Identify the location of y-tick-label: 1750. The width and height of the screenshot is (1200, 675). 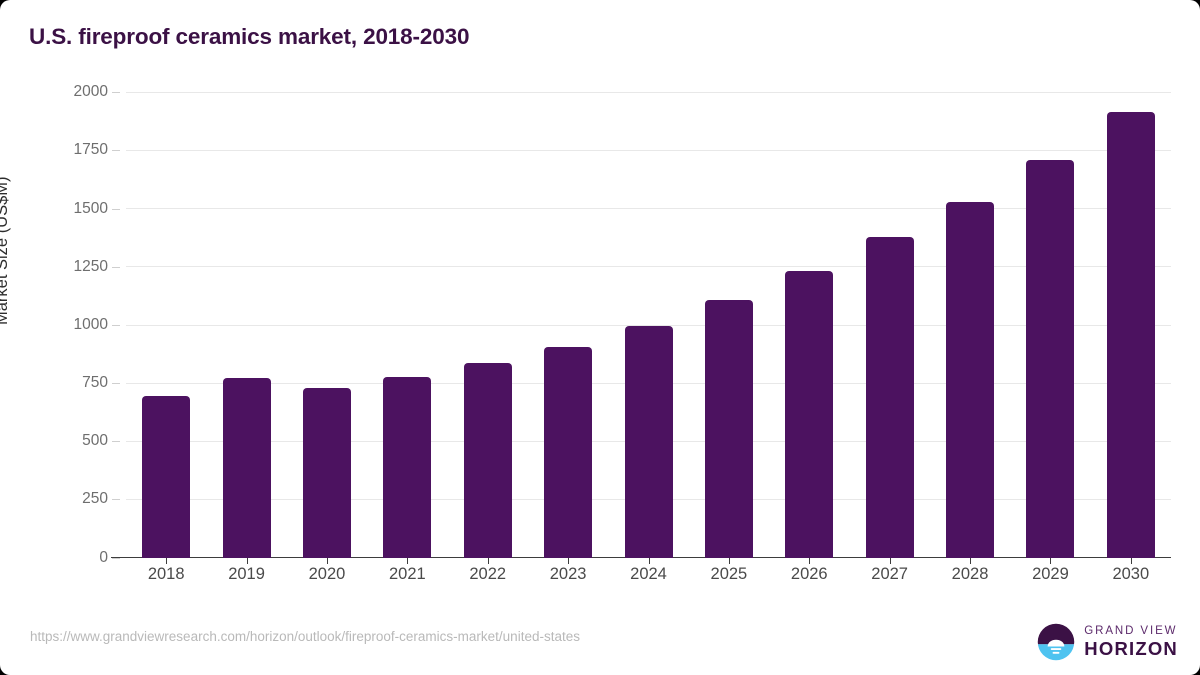
(90, 150).